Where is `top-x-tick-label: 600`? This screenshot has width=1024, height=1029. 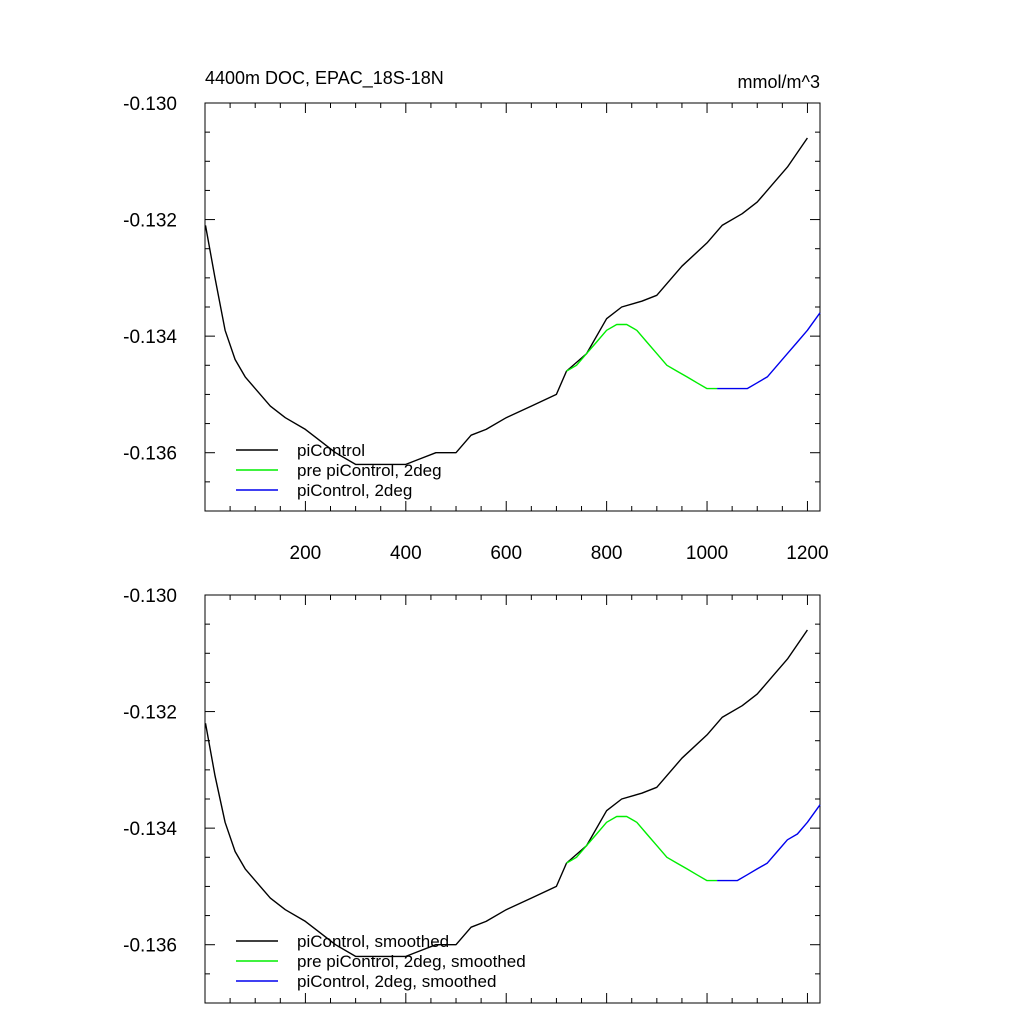
top-x-tick-label: 600 is located at coordinates (506, 553).